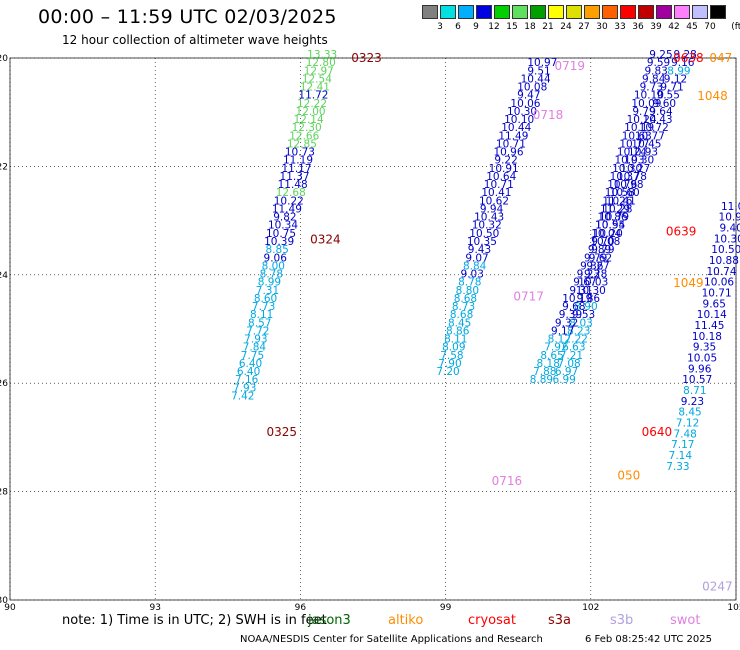  What do you see at coordinates (307, 128) in the screenshot?
I see `wave-height-label: 12.30` at bounding box center [307, 128].